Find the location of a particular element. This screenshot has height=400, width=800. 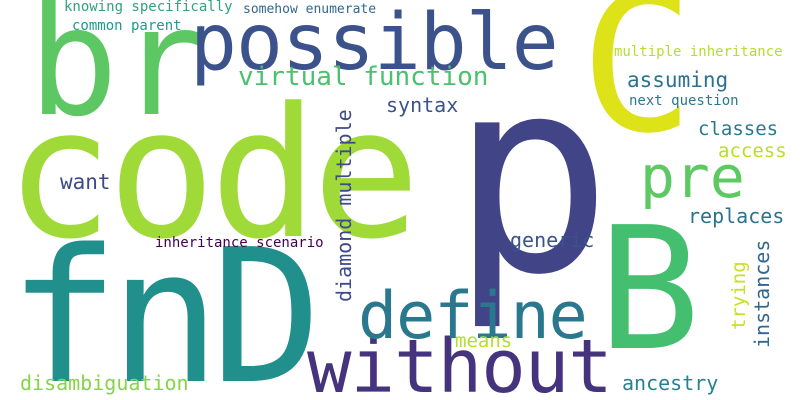

word-generic: generic is located at coordinates (552, 240).